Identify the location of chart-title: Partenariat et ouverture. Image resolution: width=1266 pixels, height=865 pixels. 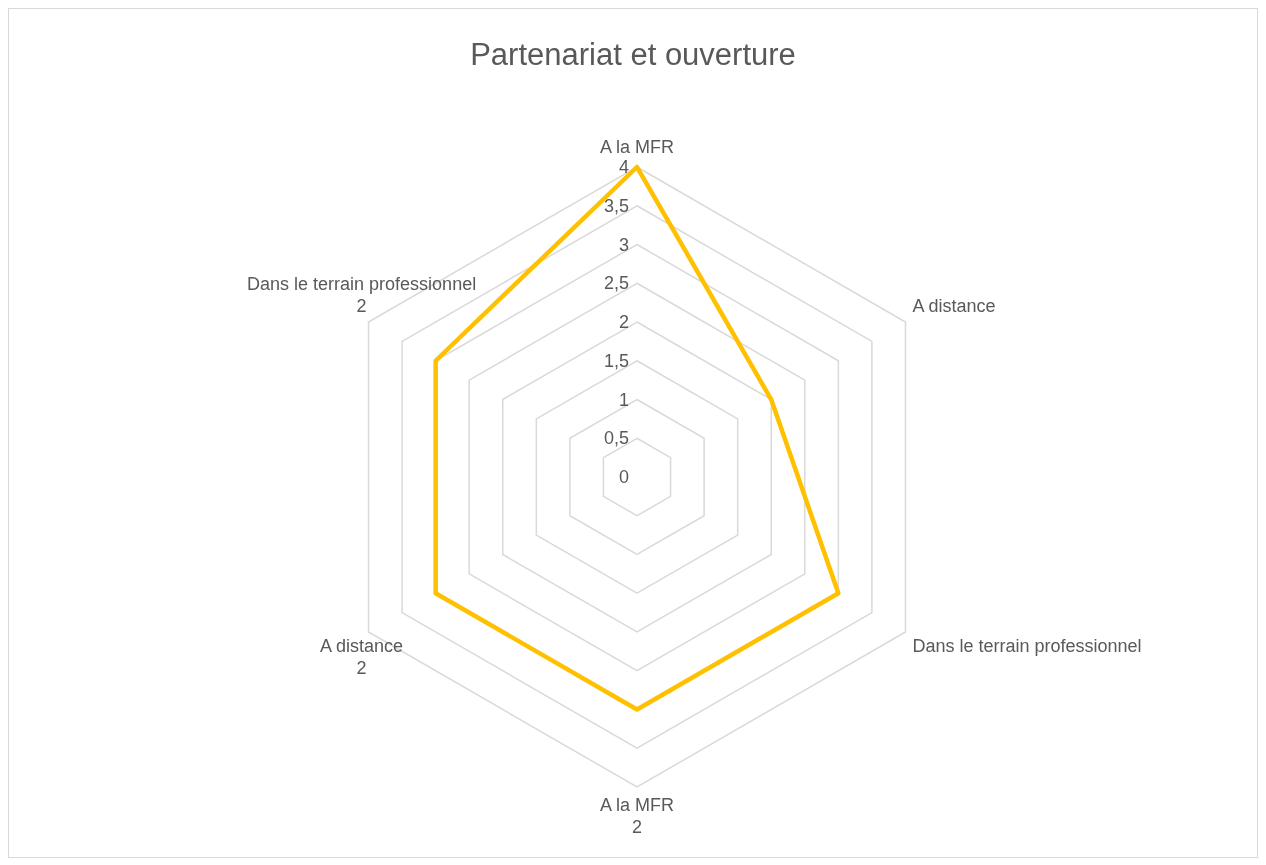
(633, 55).